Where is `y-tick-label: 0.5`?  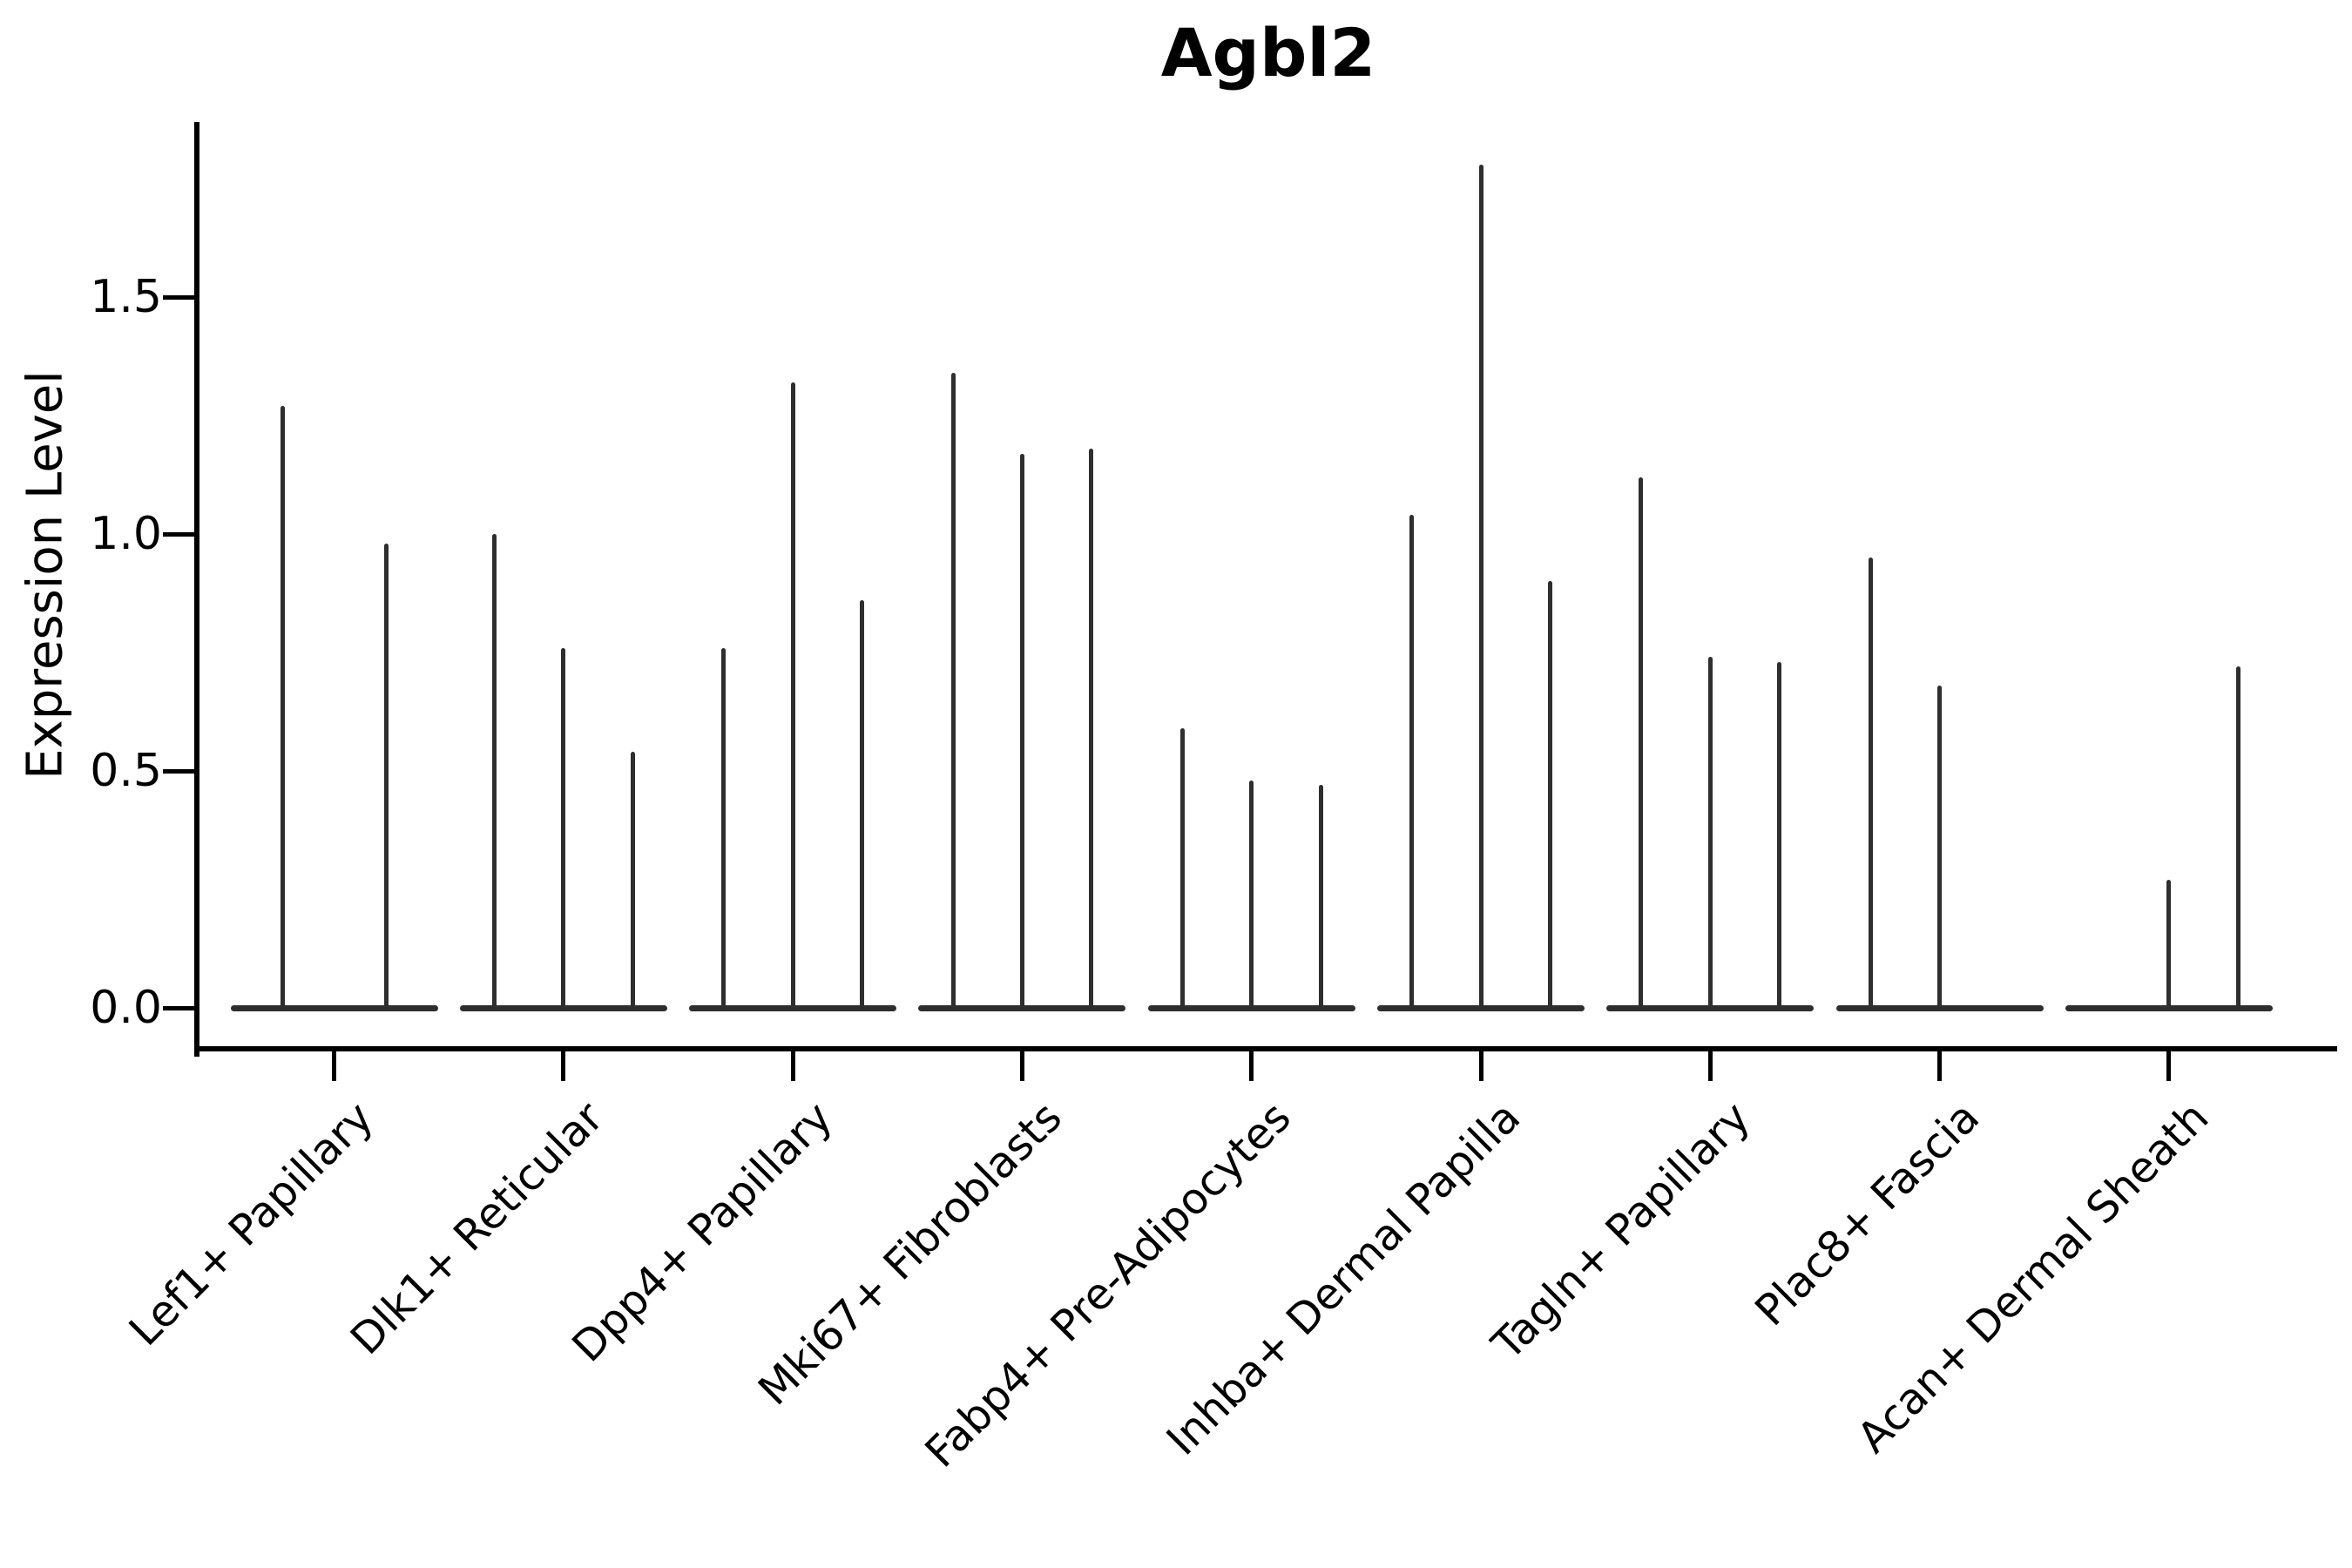 y-tick-label: 0.5 is located at coordinates (126, 771).